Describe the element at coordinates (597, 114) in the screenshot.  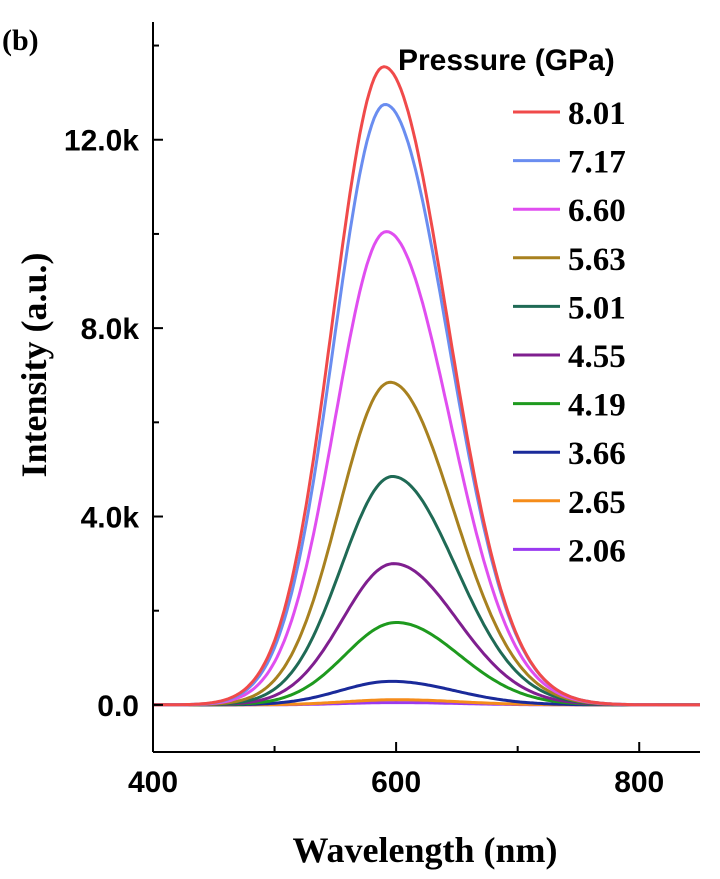
I see `legend-label: 8.01` at that location.